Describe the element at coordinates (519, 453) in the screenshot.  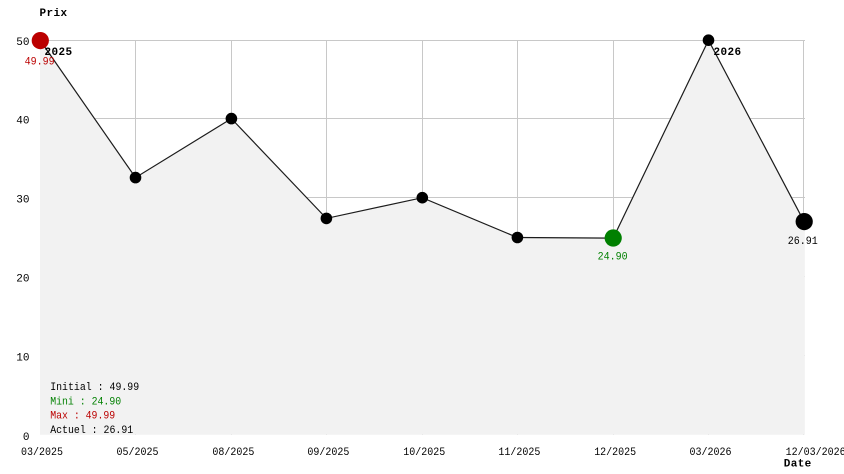
I see `svg-text: 11/2025` at that location.